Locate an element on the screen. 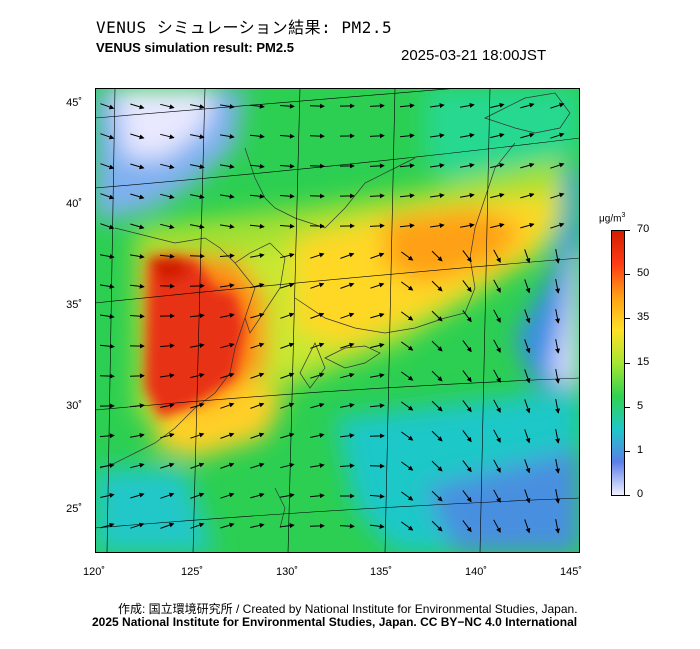 The width and height of the screenshot is (700, 649). longitude-label: 120˚ is located at coordinates (94, 572).